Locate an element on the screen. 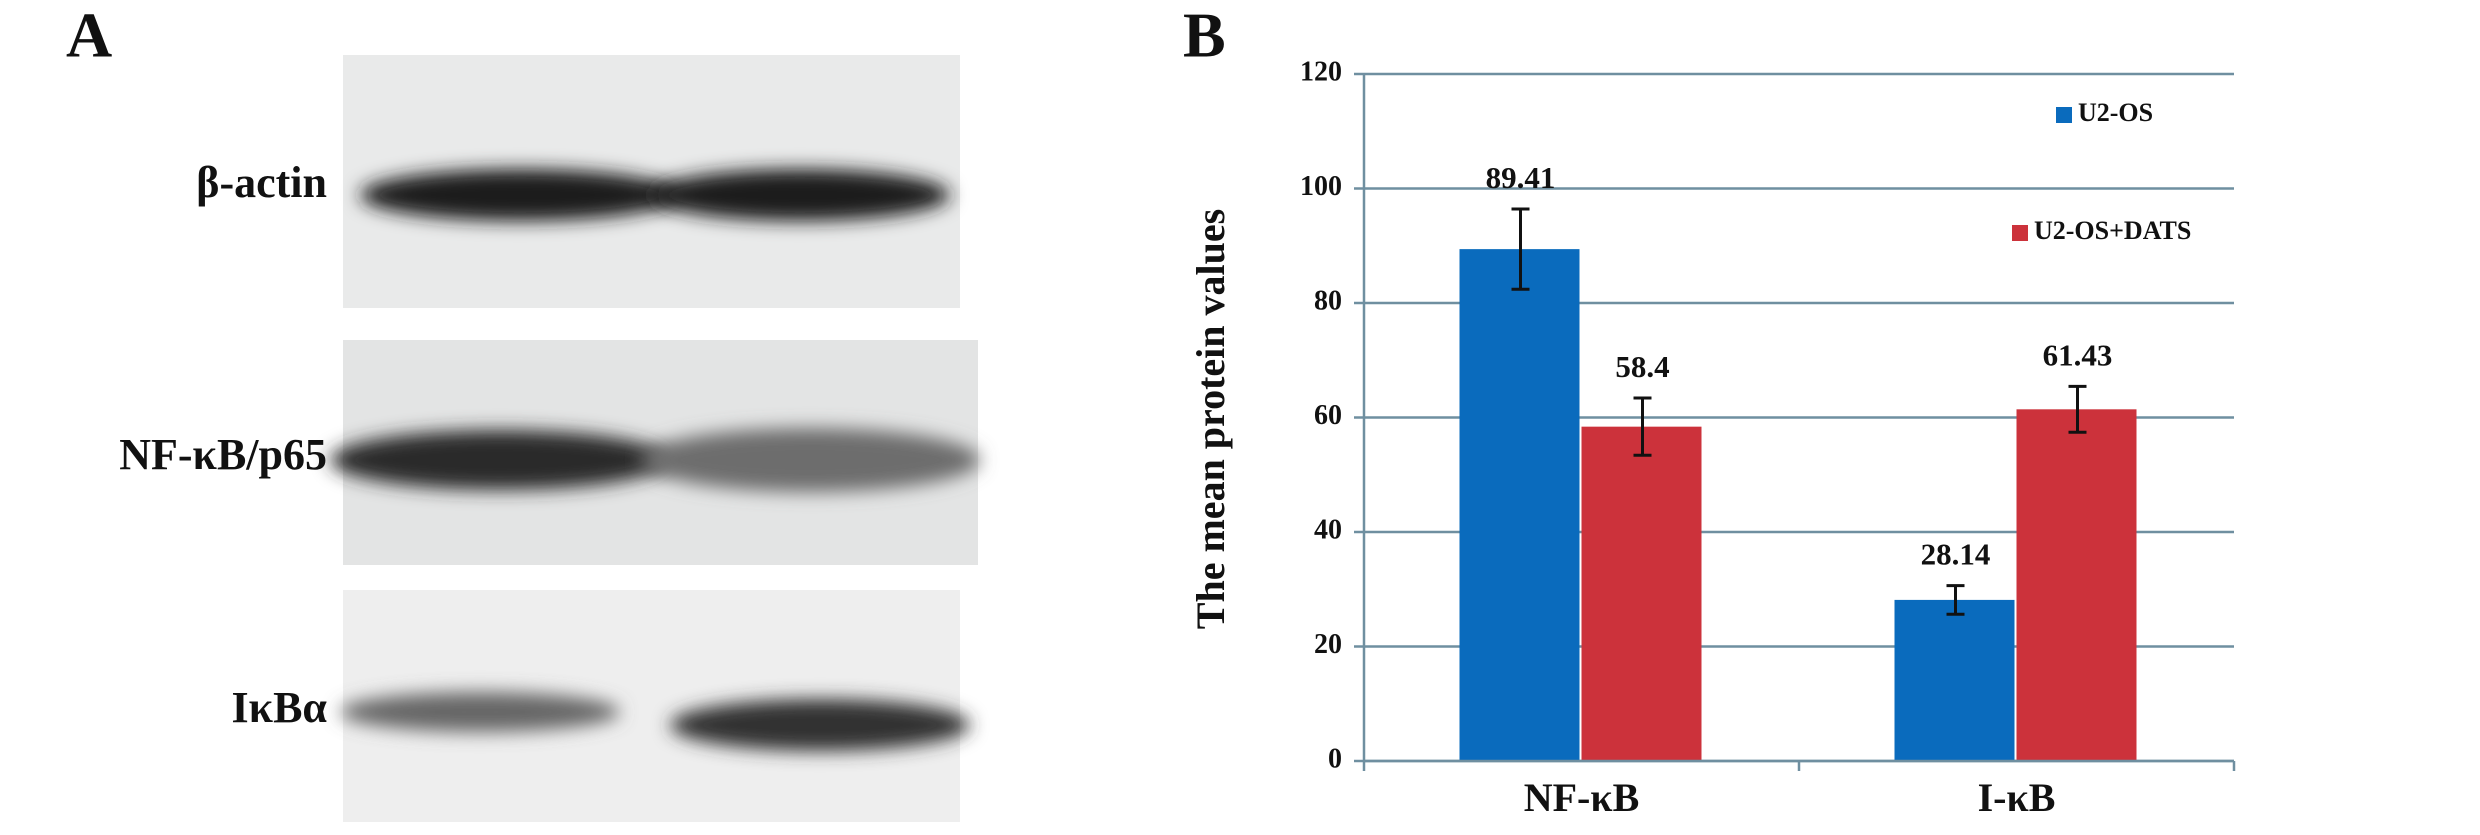 Image resolution: width=2480 pixels, height=835 pixels. y-tick-label: 100 is located at coordinates (1321, 186).